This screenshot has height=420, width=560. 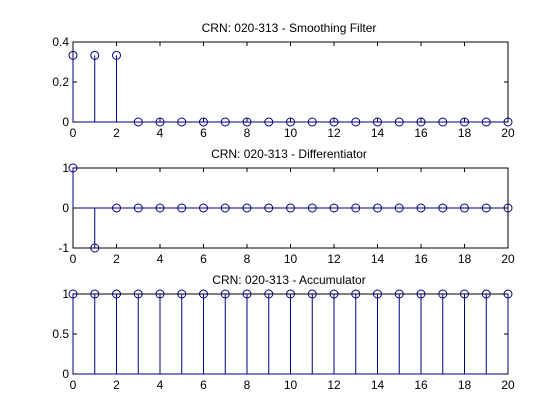 What do you see at coordinates (116, 385) in the screenshot?
I see `accumulator-x-tick-label: 2` at bounding box center [116, 385].